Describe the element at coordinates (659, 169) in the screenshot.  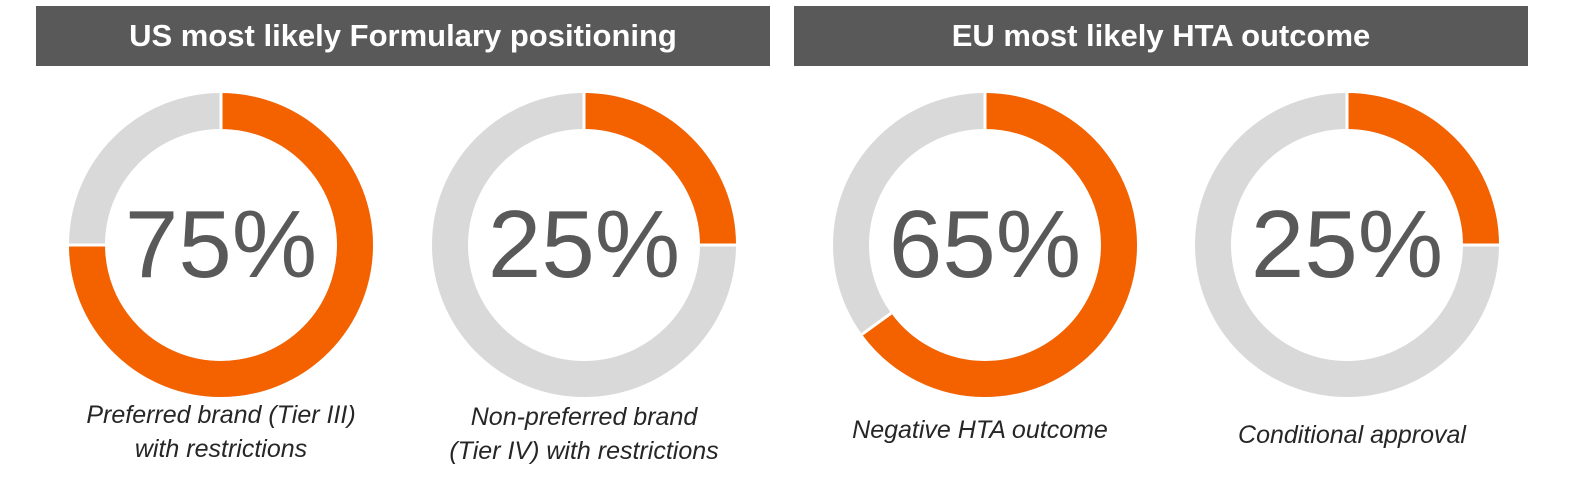
I see `donut-2-arc` at that location.